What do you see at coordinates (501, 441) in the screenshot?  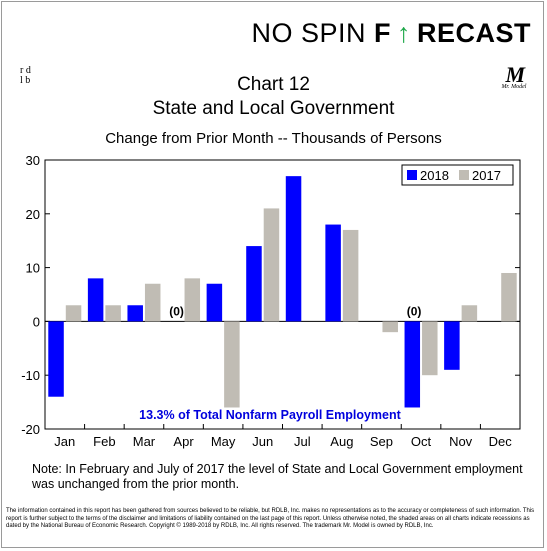 I see `x-tick-label: Dec` at bounding box center [501, 441].